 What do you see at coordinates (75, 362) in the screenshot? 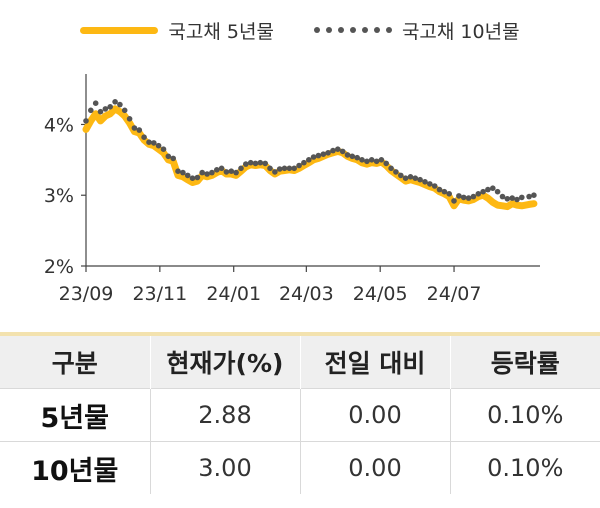
I see `header-category: 구분` at bounding box center [75, 362].